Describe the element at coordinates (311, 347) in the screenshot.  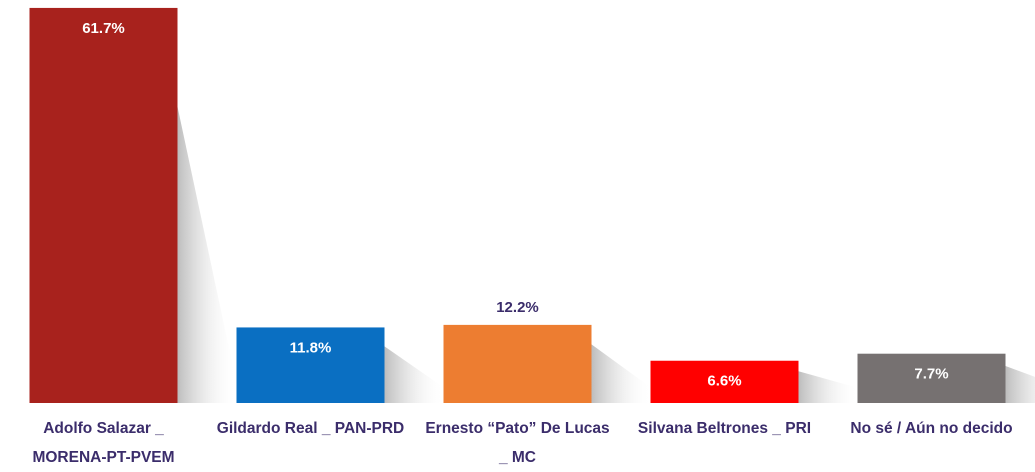
I see `value-label: 11.8%` at that location.